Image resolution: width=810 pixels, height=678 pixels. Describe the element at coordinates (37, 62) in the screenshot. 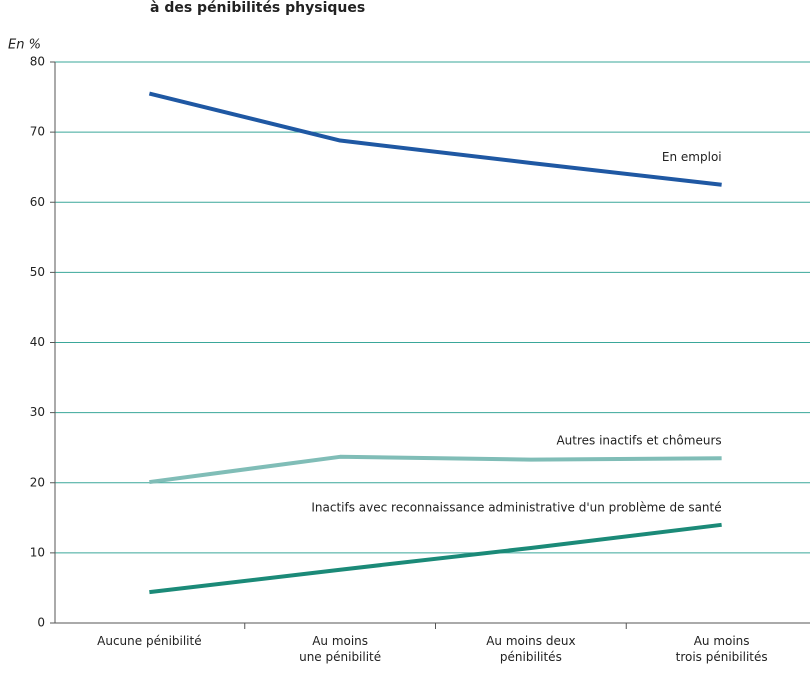

I see `y-tick-label: 80` at that location.